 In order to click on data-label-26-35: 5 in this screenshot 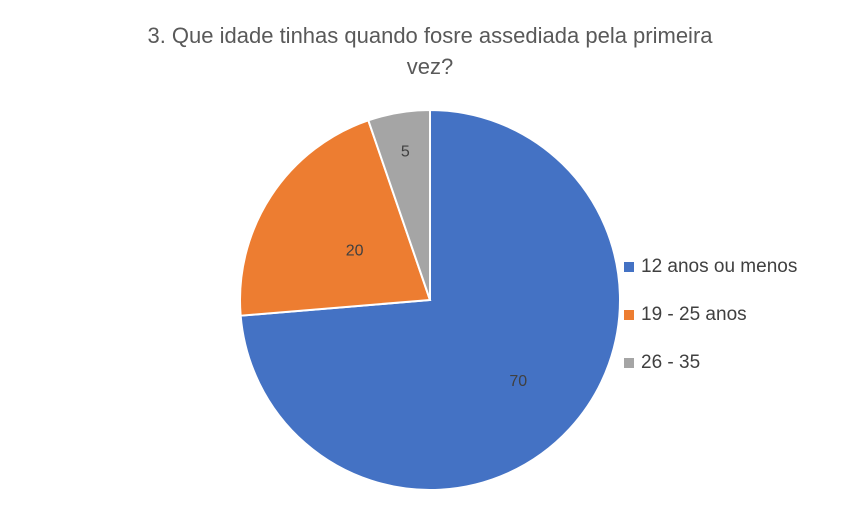, I will do `click(405, 152)`.